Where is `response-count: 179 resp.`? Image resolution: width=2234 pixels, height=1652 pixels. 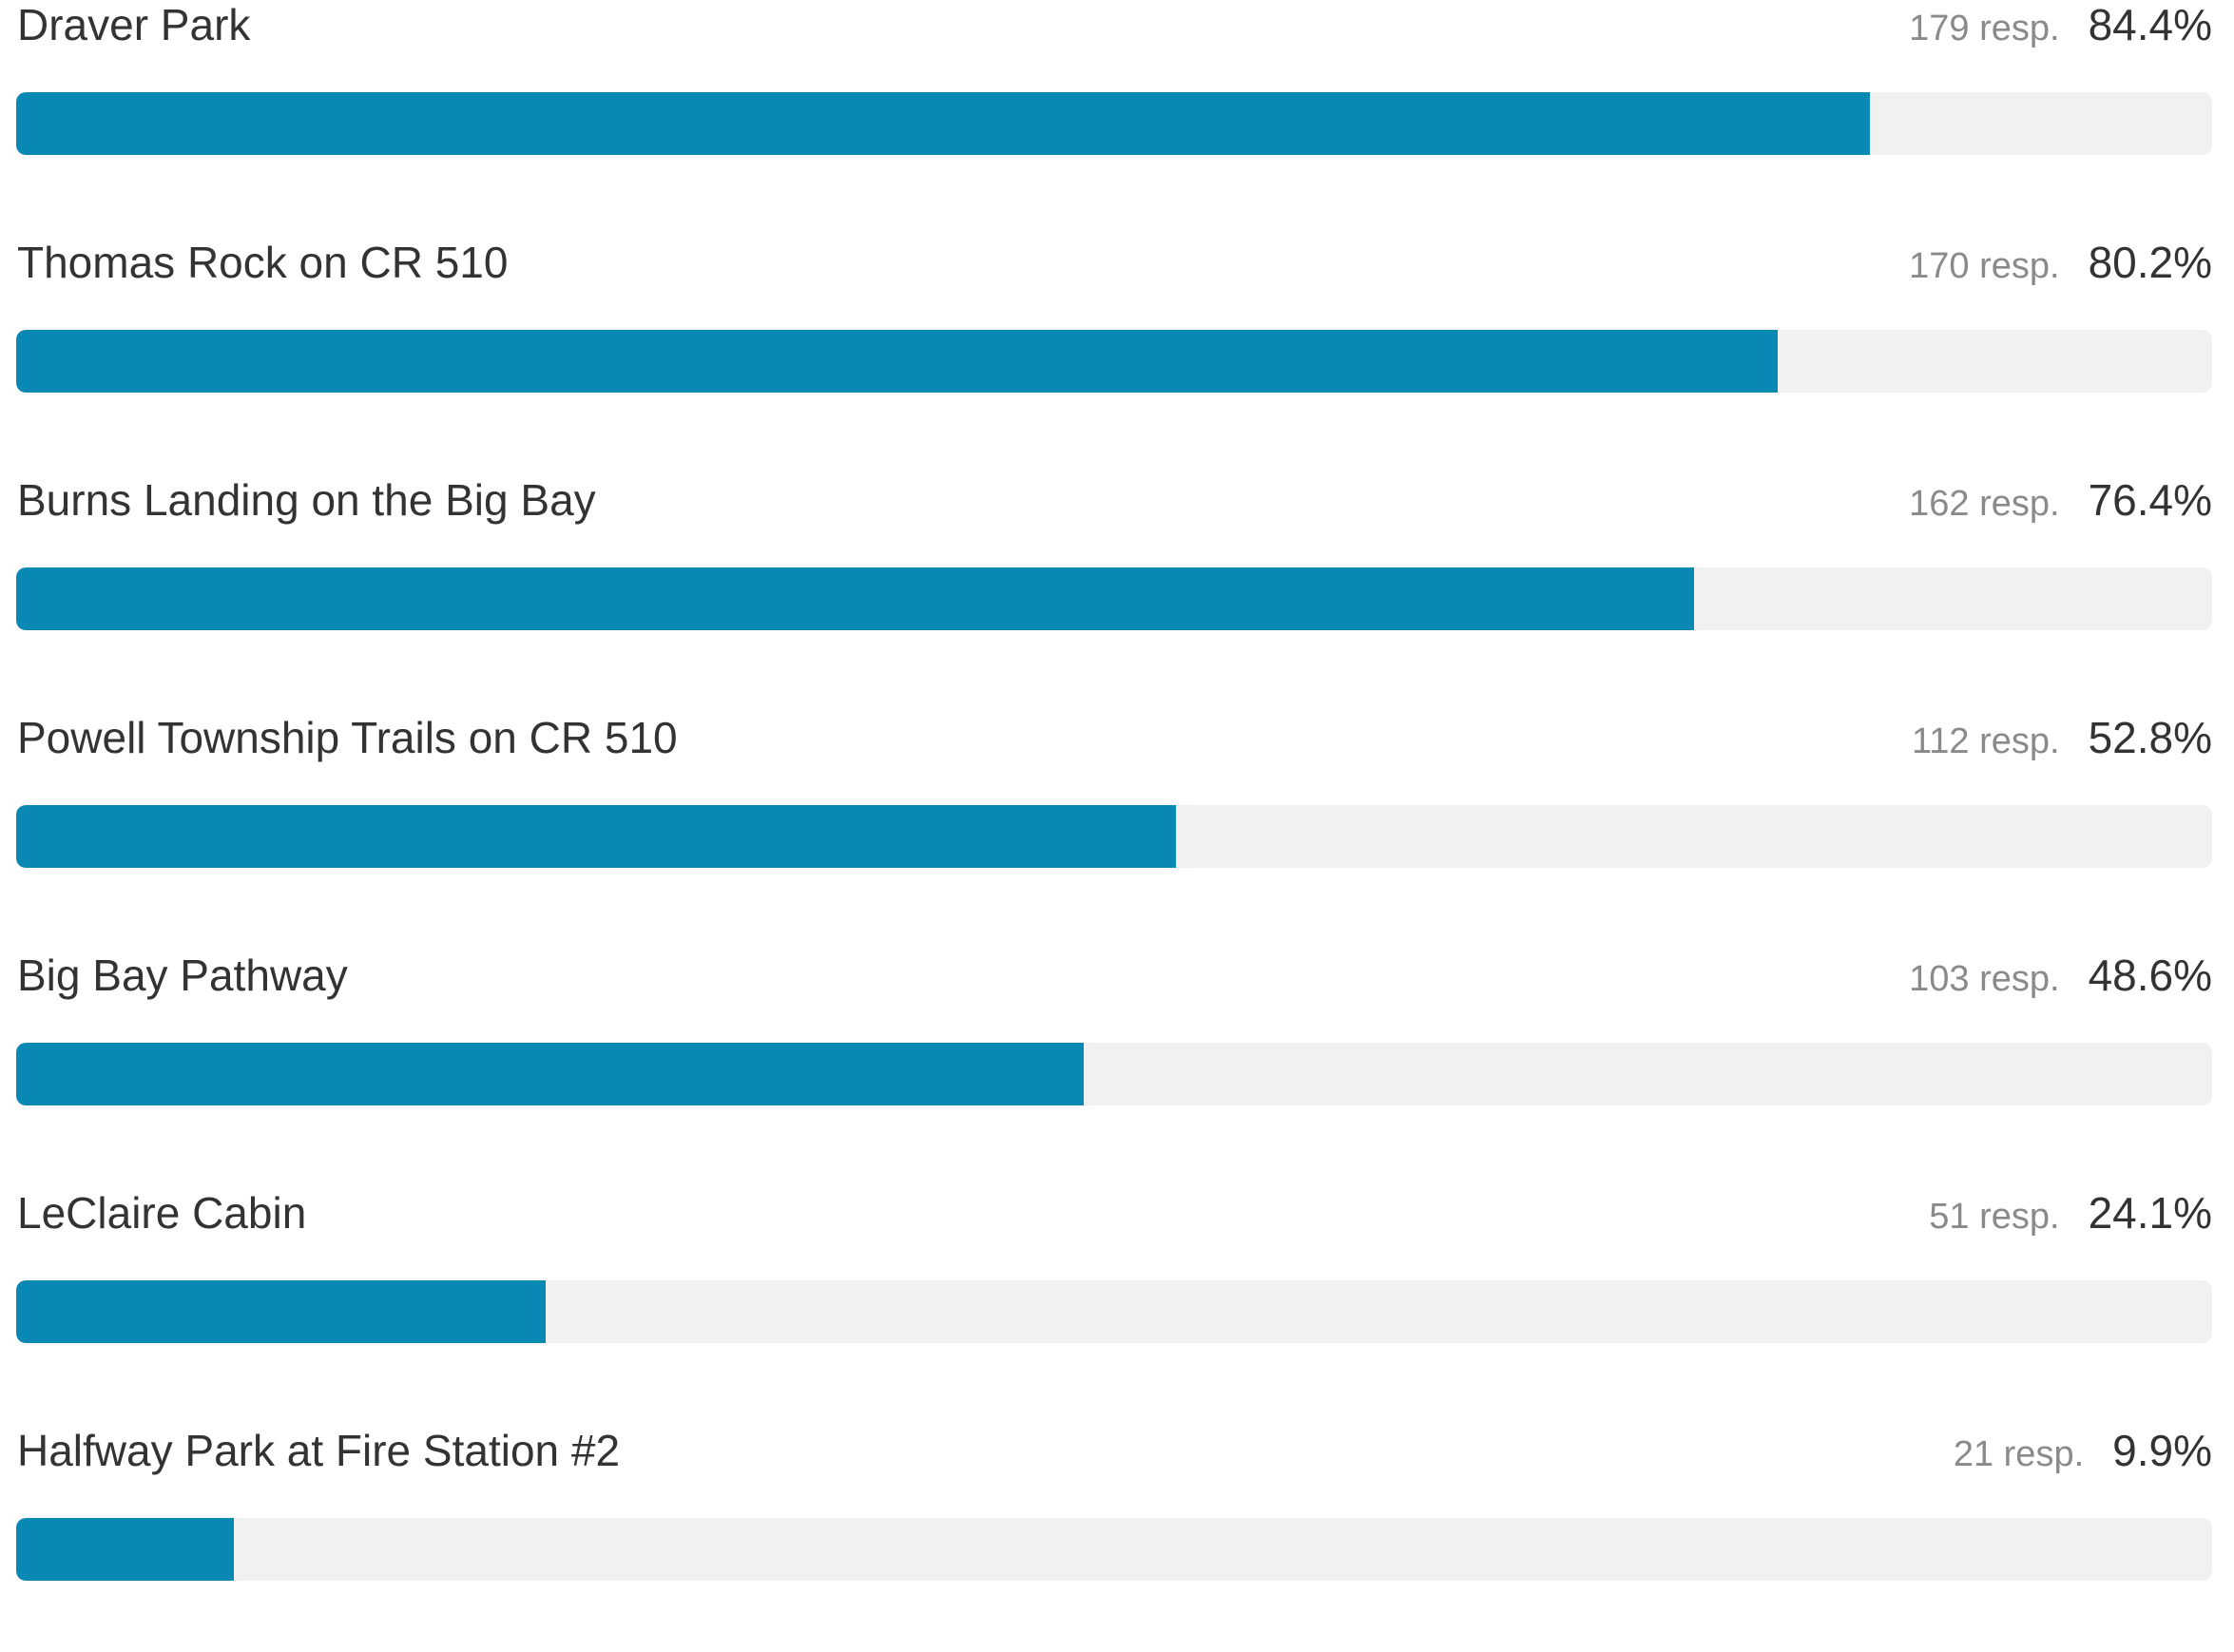 response-count: 179 resp. is located at coordinates (1984, 28).